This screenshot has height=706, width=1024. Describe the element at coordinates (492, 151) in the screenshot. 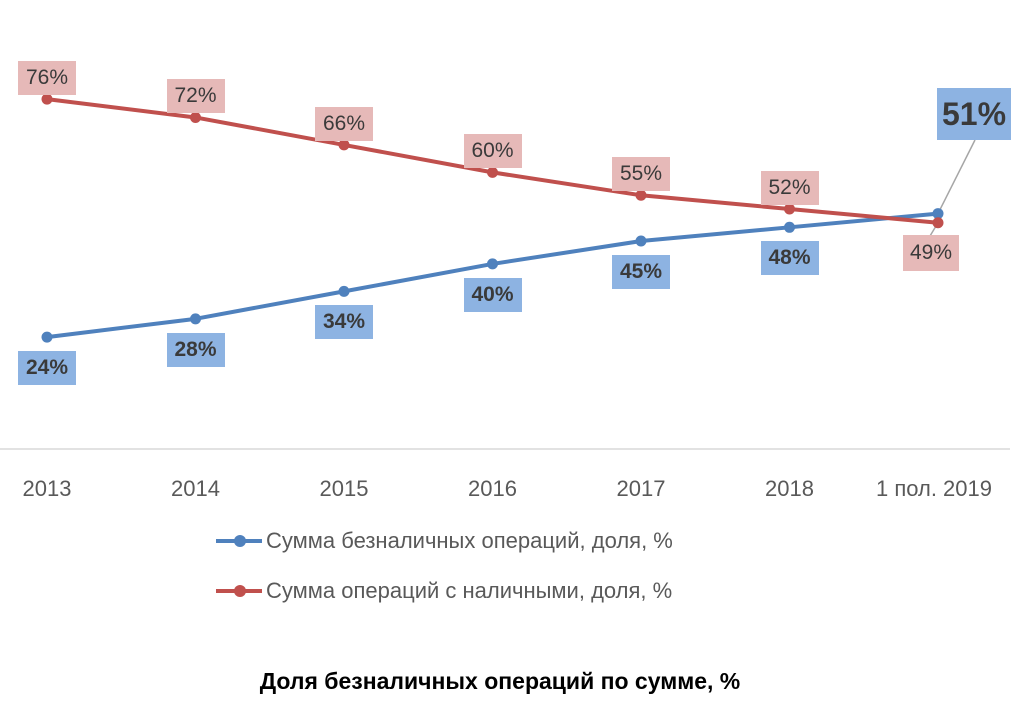

I see `data-label-cash: 60%` at that location.